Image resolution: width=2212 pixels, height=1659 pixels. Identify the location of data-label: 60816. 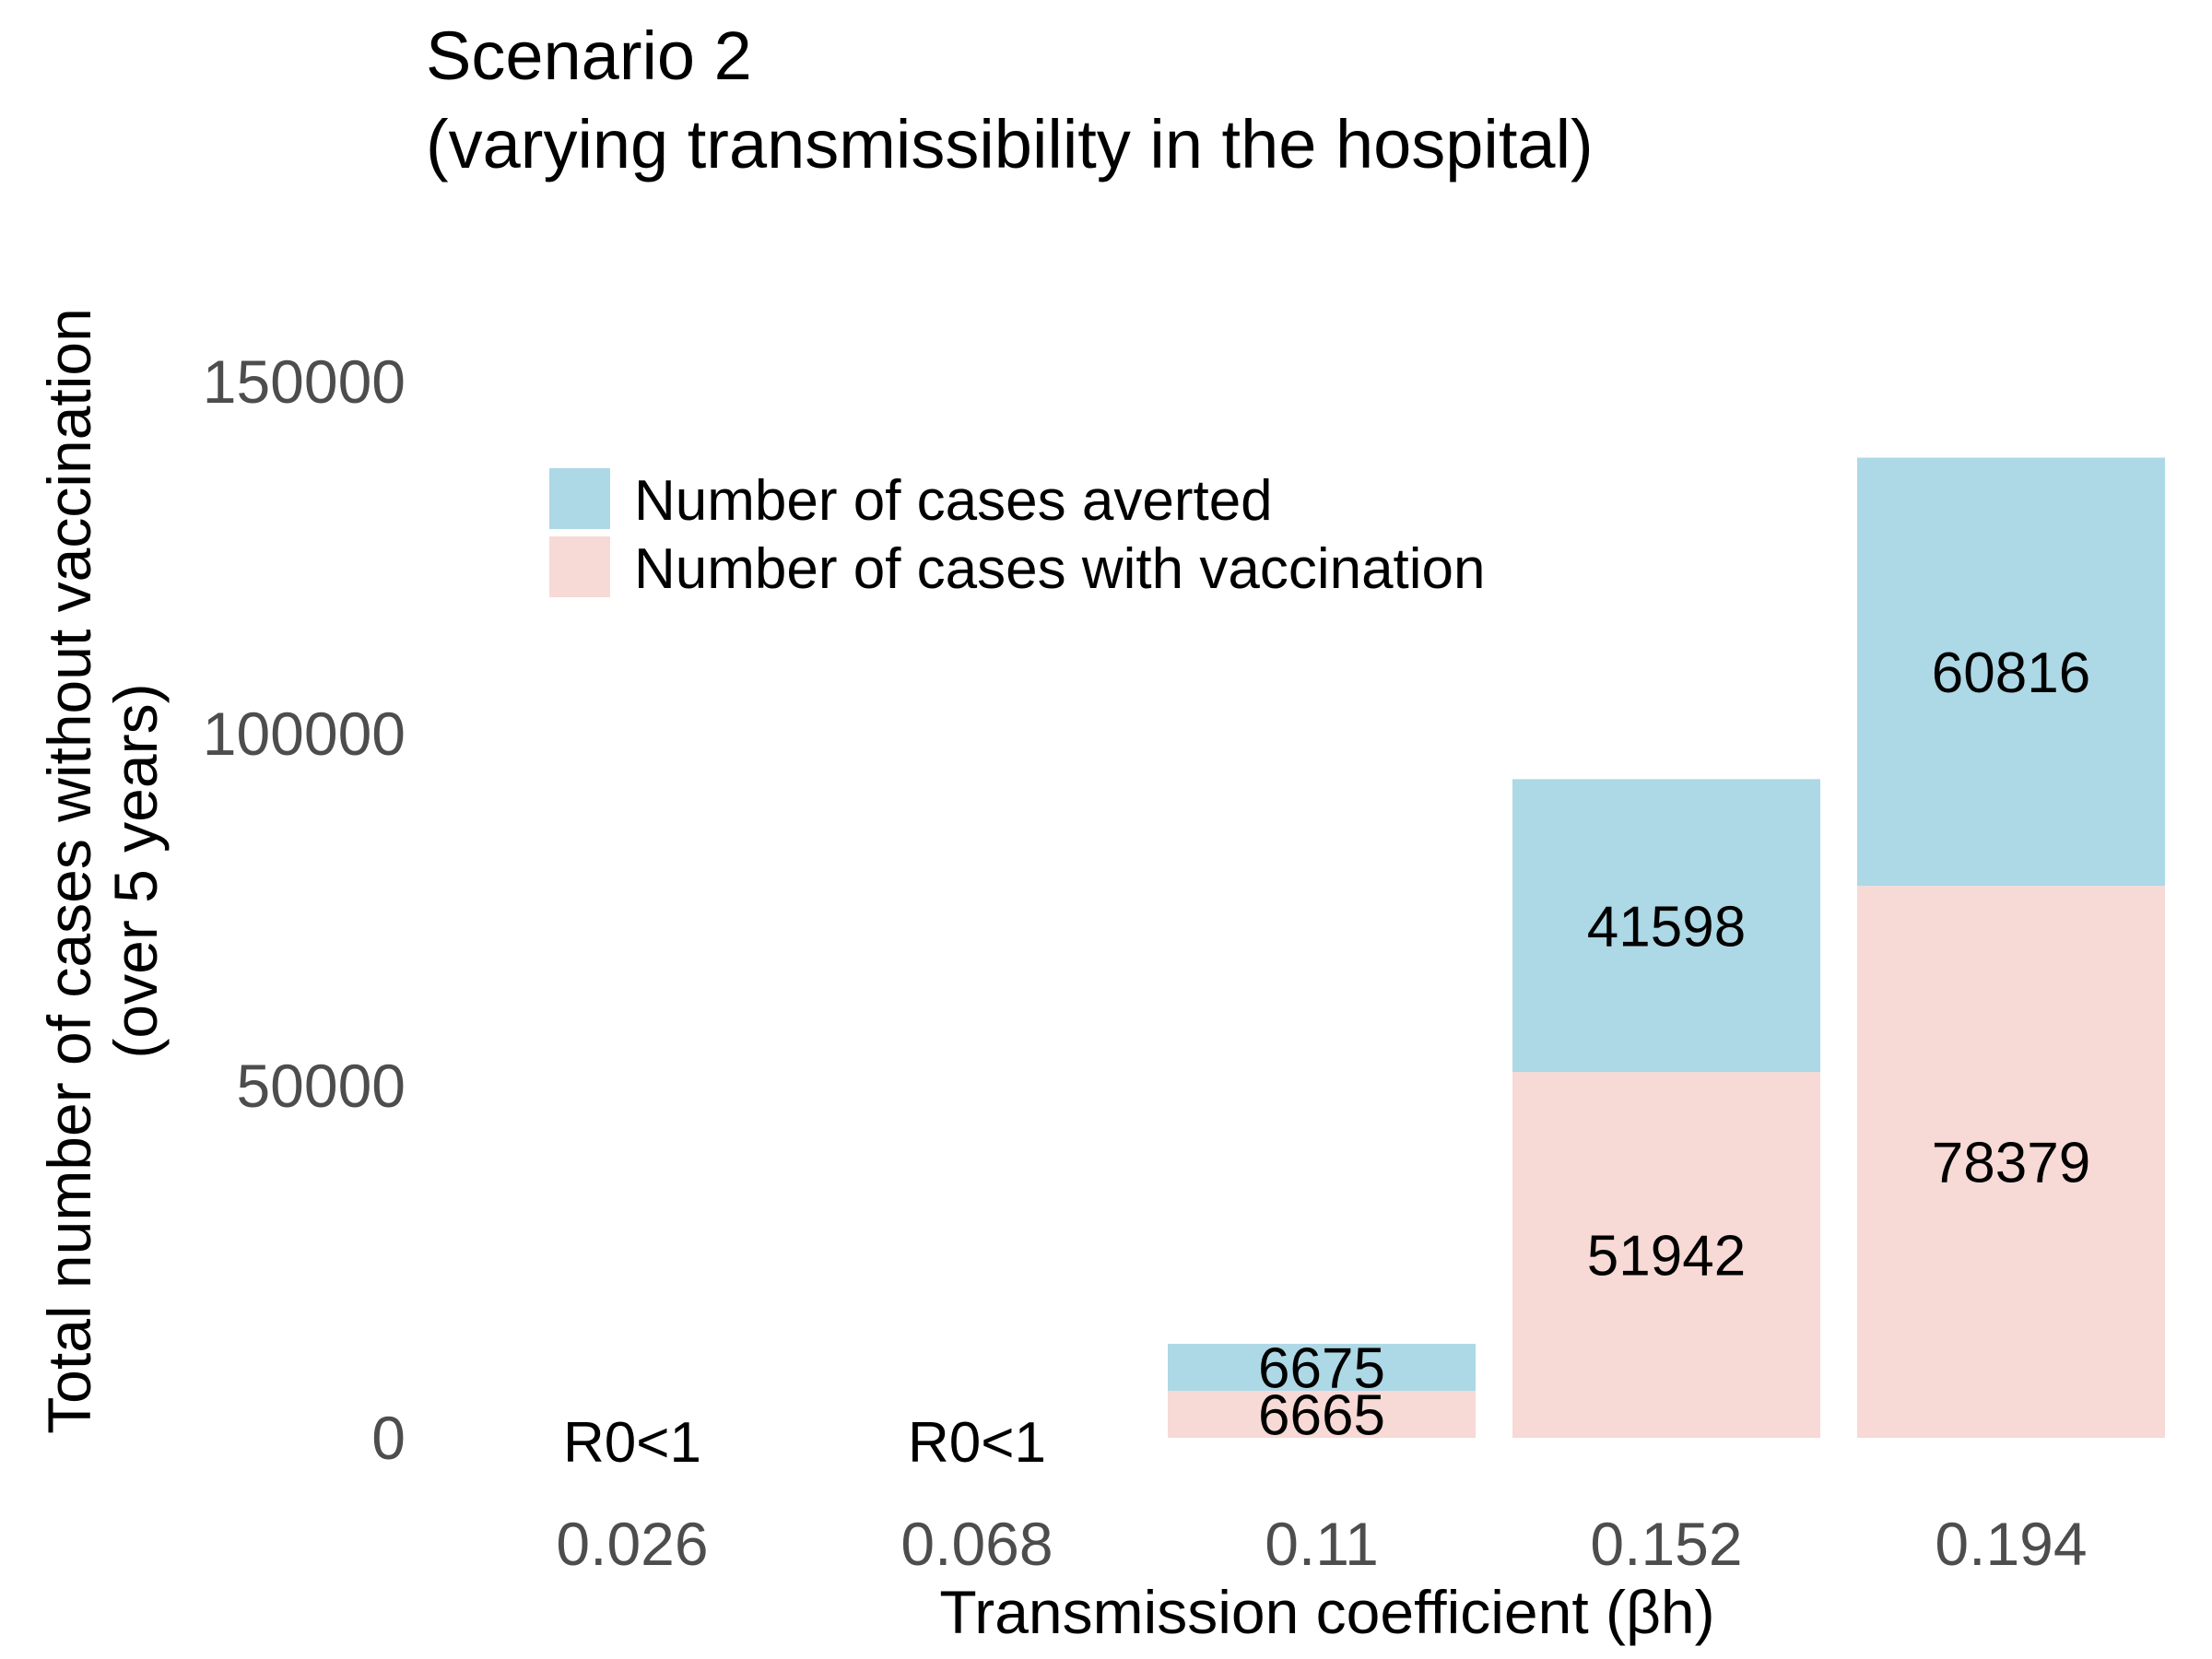
(2011, 673).